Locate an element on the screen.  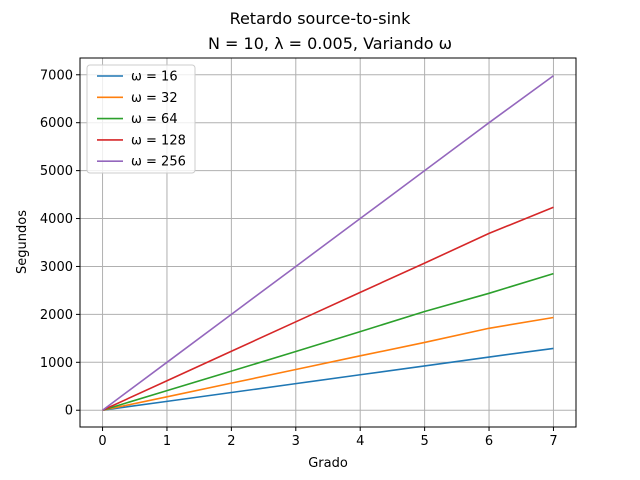
legend-label-3: ω = 64 is located at coordinates (154, 119).